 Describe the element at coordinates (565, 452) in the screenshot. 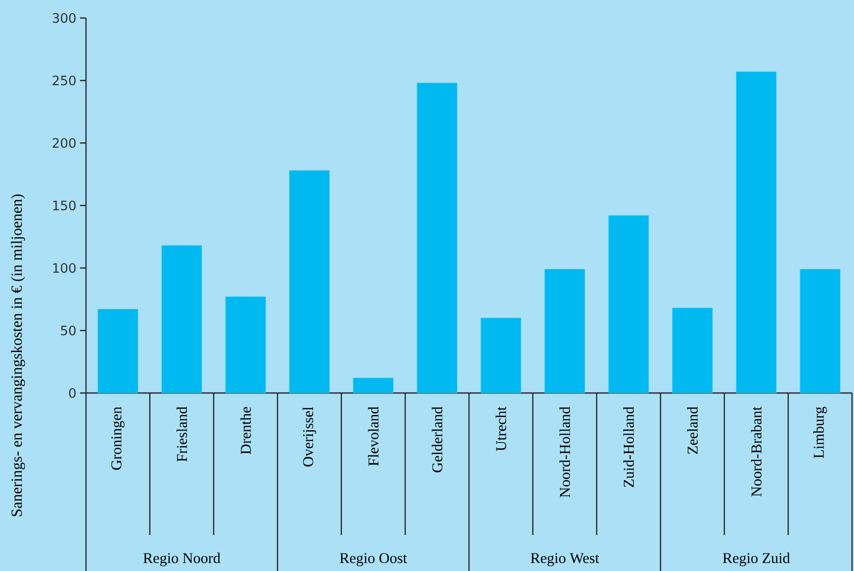

I see `x-tick-label: Noord-Holland` at that location.